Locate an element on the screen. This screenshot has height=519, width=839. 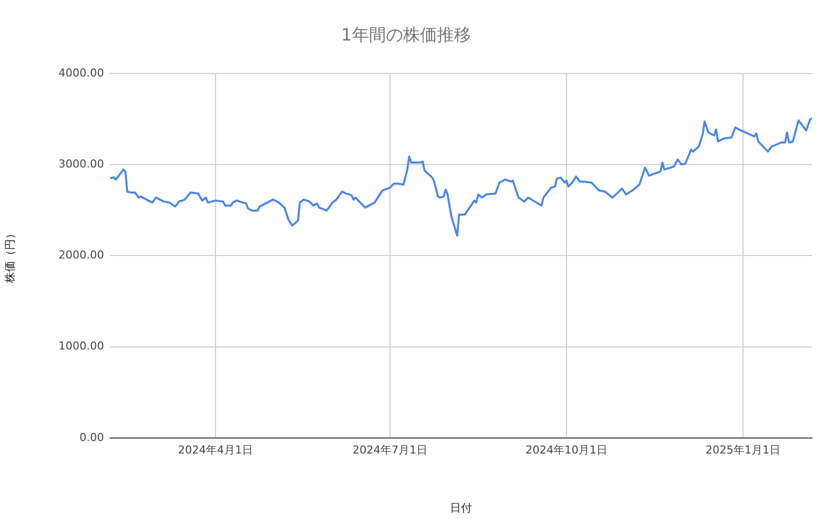
x-tick-label: 2024年4月1日 is located at coordinates (215, 449).